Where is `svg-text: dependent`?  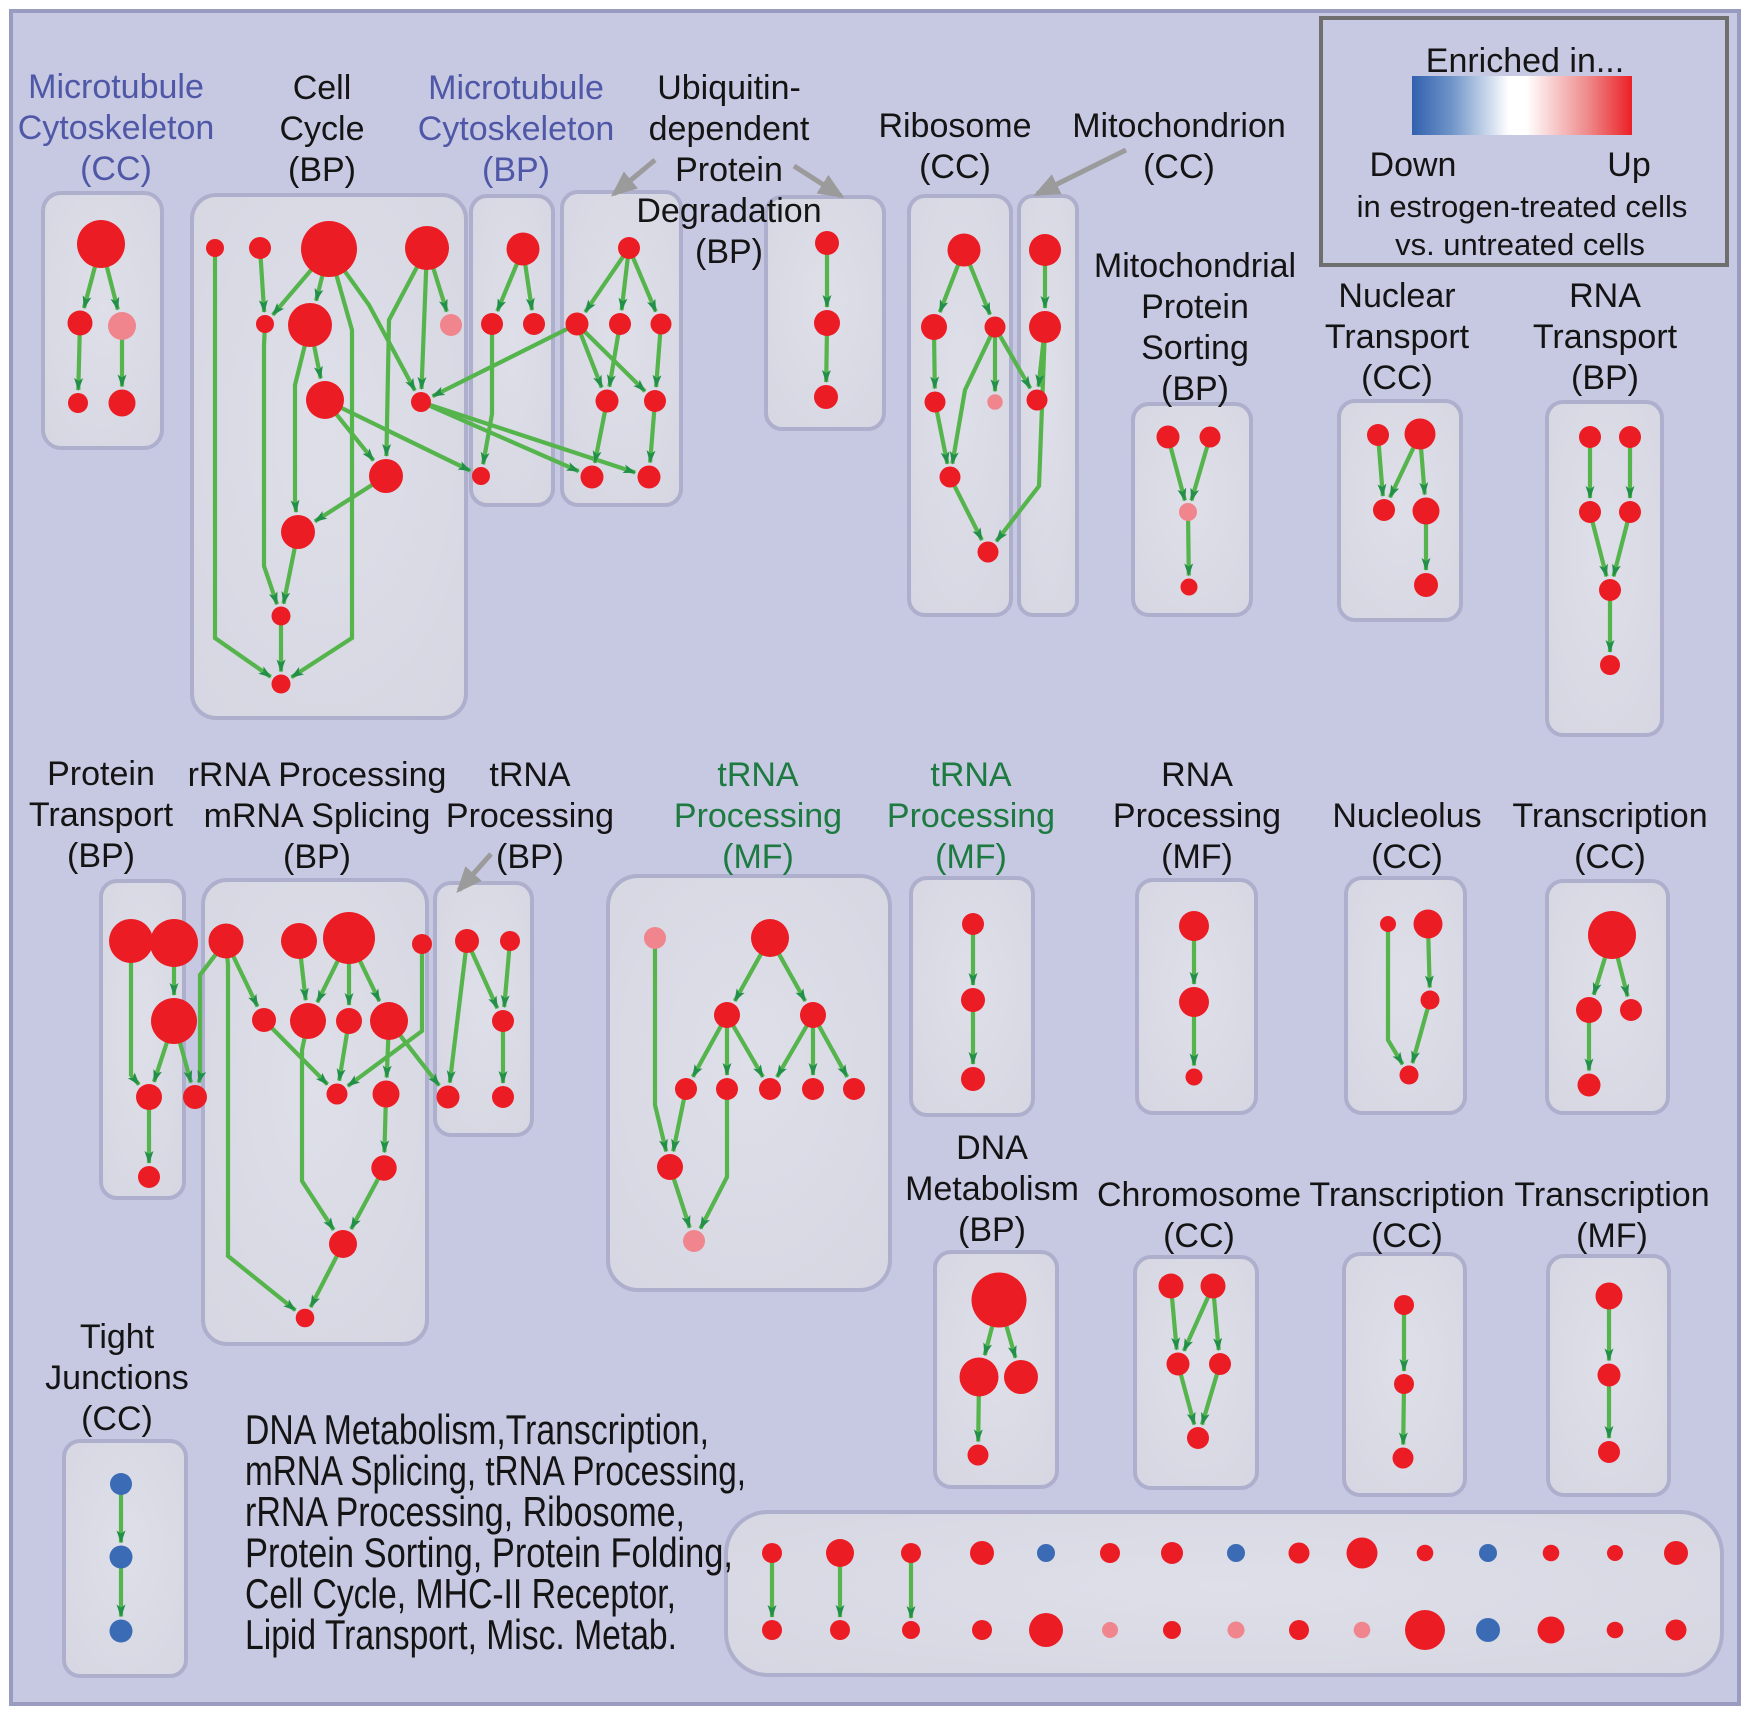
svg-text: dependent is located at coordinates (729, 129).